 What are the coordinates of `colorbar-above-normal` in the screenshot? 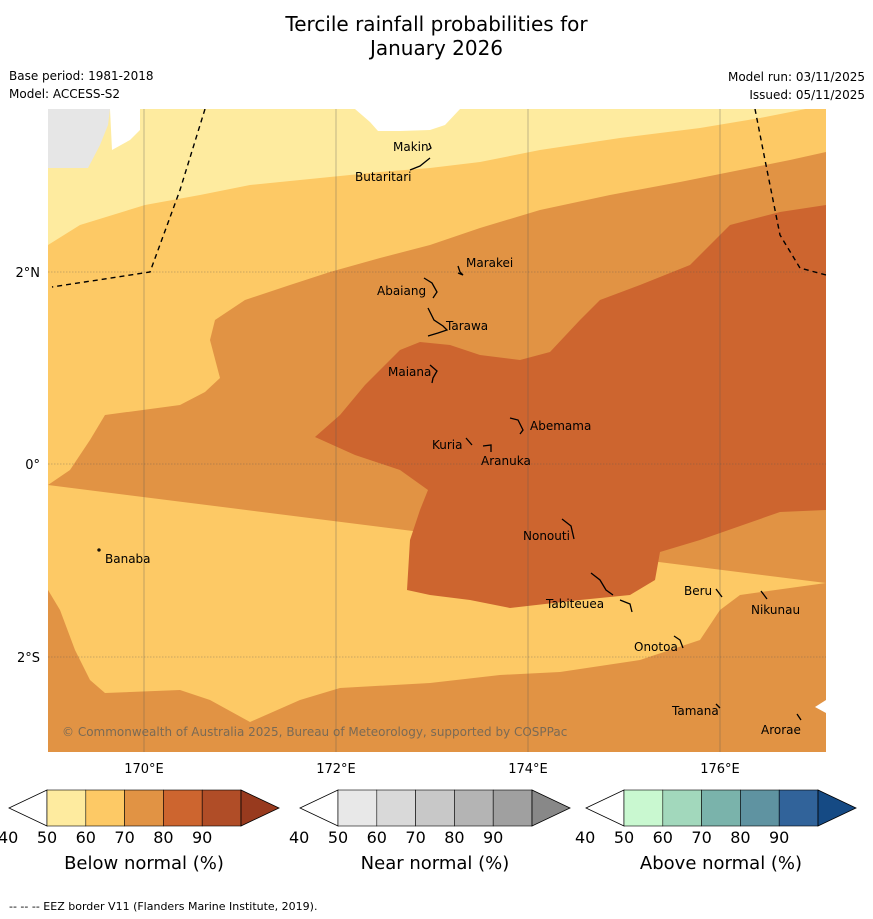 It's located at (721, 808).